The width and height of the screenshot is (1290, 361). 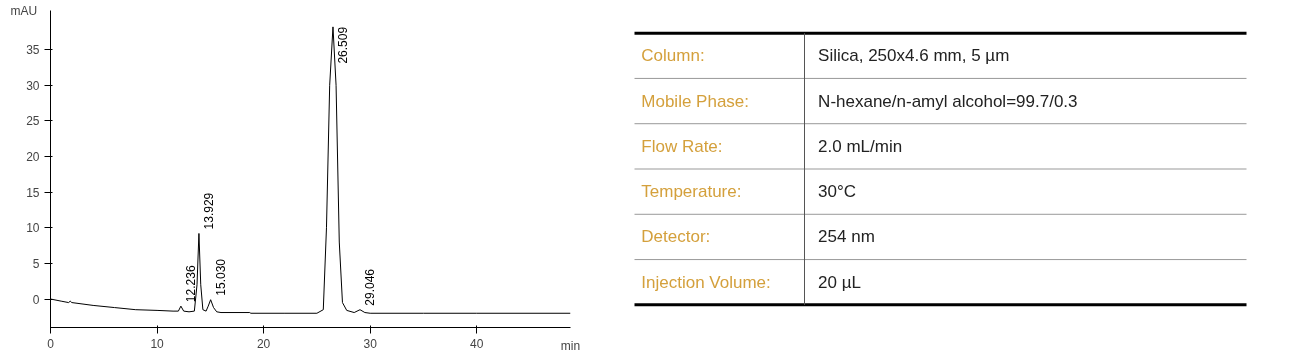 I want to click on y-tick-label: 25, so click(x=33, y=121).